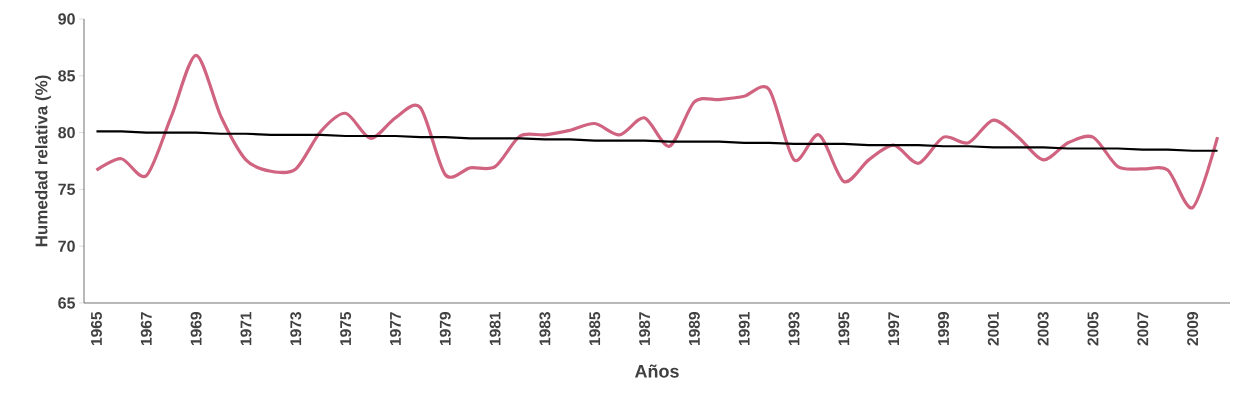  I want to click on x-axis-title: Años, so click(656, 371).